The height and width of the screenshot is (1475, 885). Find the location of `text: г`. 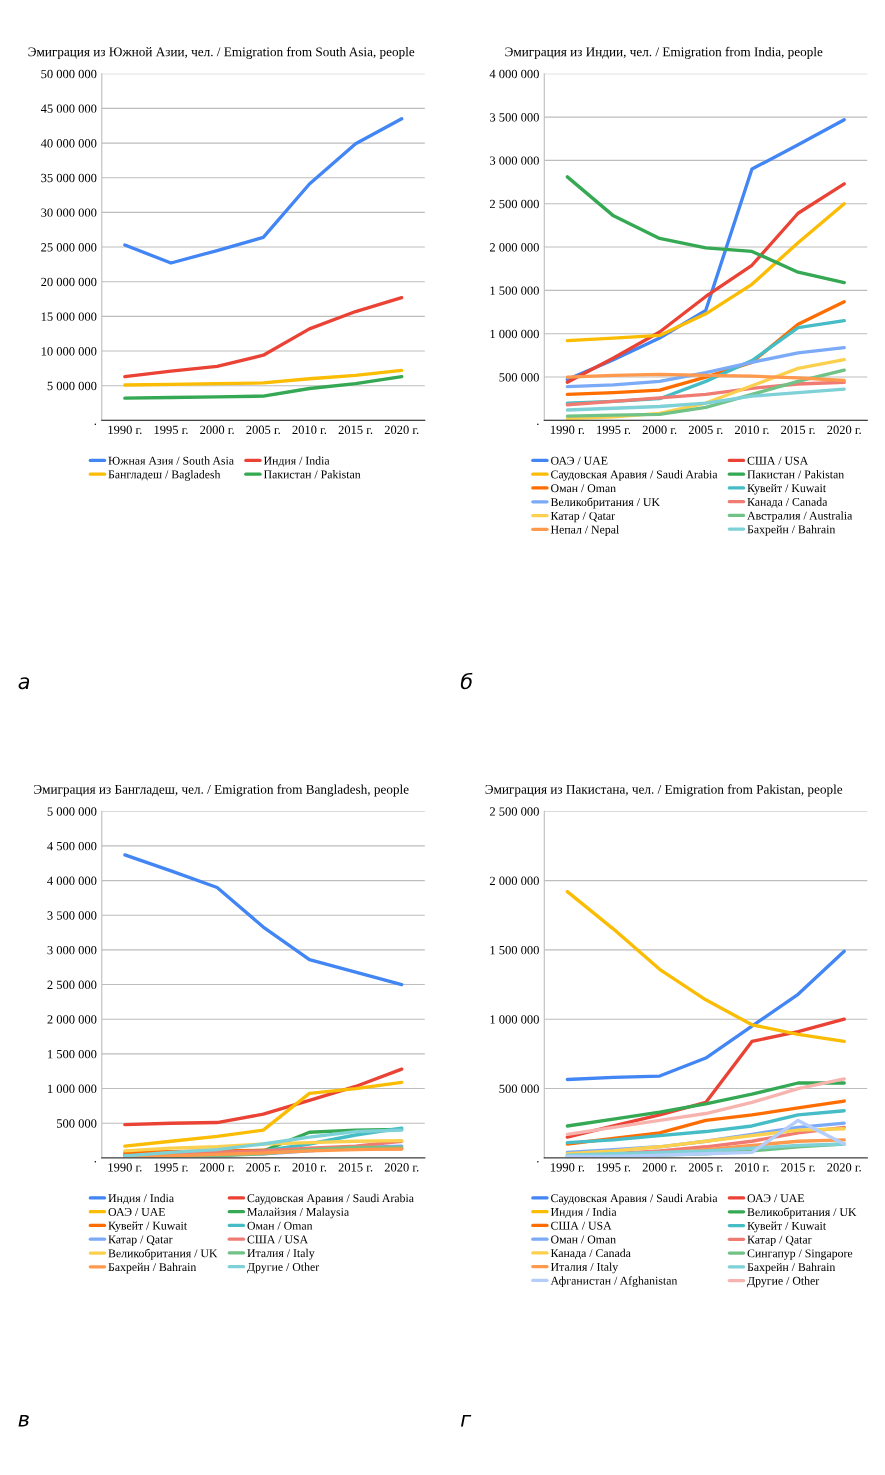

text: г is located at coordinates (466, 1421).